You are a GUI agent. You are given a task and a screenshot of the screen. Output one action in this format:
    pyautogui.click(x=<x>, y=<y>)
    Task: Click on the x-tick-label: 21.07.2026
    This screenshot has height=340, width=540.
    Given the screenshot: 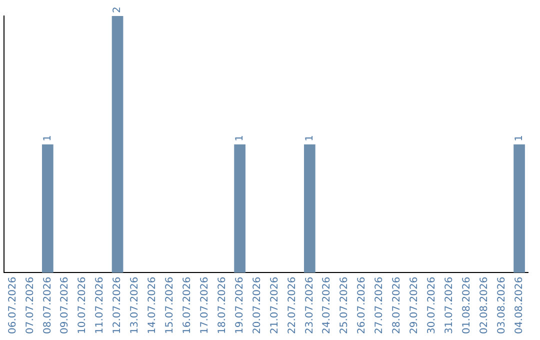 What is the action you would take?
    pyautogui.click(x=274, y=305)
    